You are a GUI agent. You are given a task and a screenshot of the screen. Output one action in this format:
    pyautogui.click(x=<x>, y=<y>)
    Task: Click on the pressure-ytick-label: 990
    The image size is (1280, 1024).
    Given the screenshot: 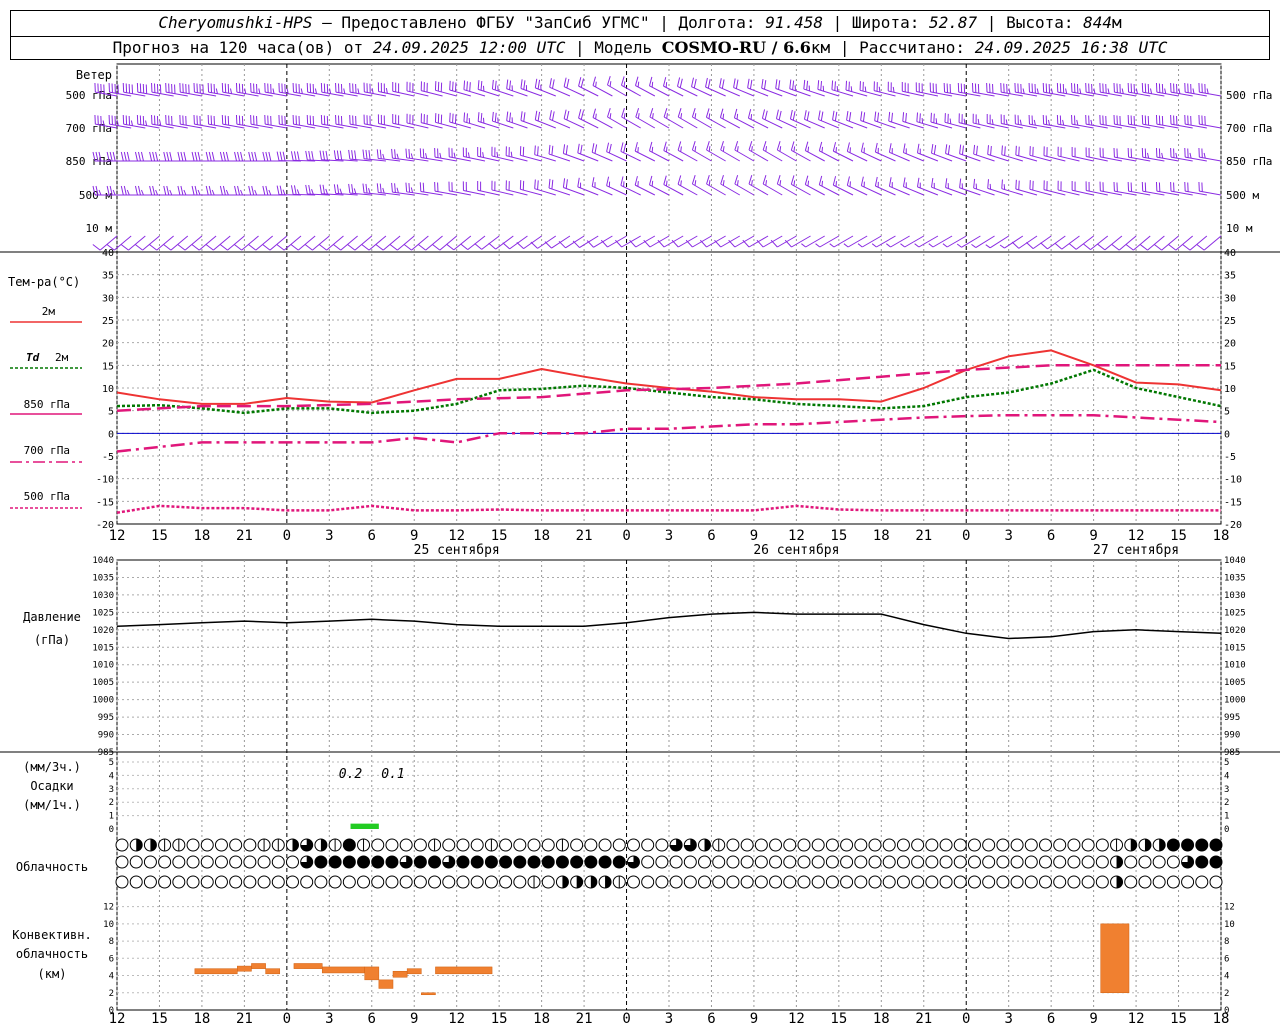 What is the action you would take?
    pyautogui.click(x=106, y=736)
    